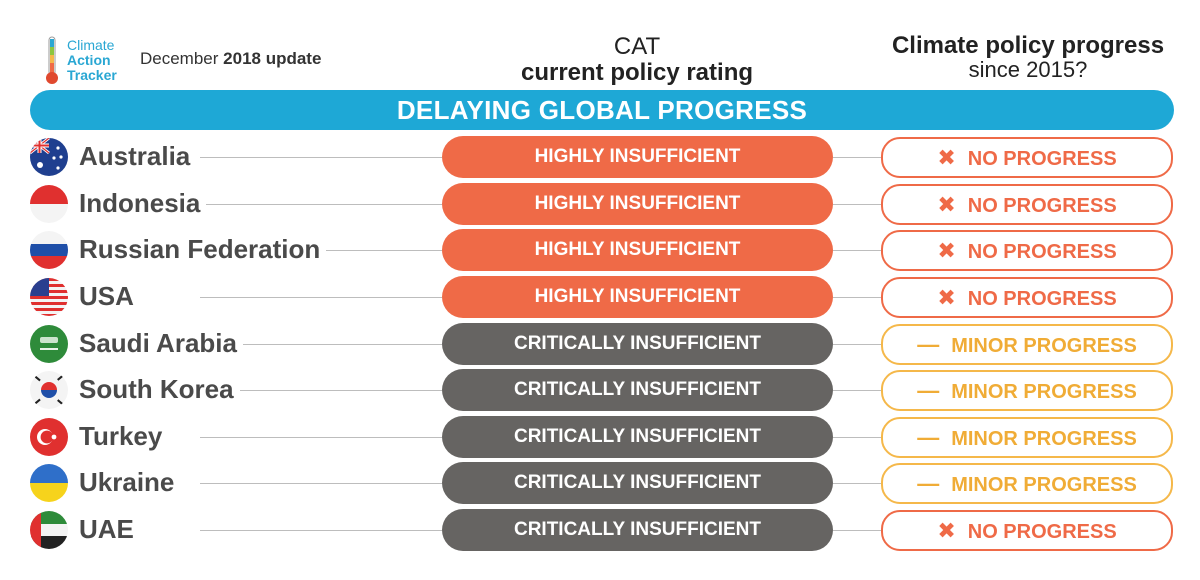  I want to click on climate-action-tracker-logo: Climate Action Tracker, so click(85, 60).